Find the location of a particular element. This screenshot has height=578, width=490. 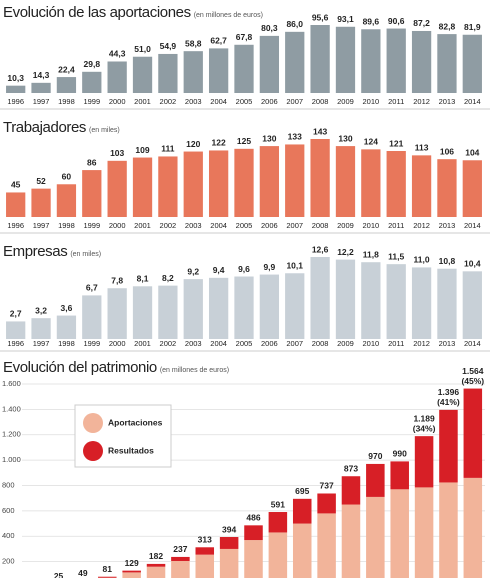

x-tick-label: 2003 is located at coordinates (193, 343).